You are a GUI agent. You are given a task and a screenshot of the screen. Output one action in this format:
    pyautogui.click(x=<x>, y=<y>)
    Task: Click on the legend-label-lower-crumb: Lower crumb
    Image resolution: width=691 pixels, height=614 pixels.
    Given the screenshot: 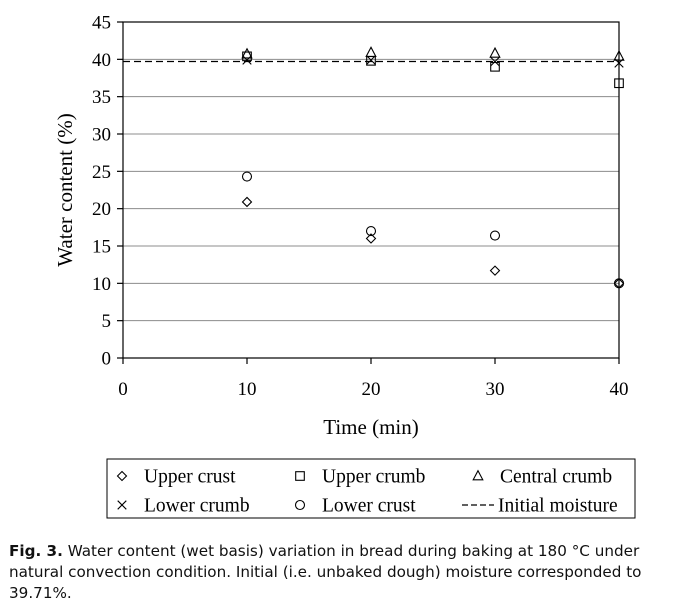 What is the action you would take?
    pyautogui.click(x=197, y=506)
    